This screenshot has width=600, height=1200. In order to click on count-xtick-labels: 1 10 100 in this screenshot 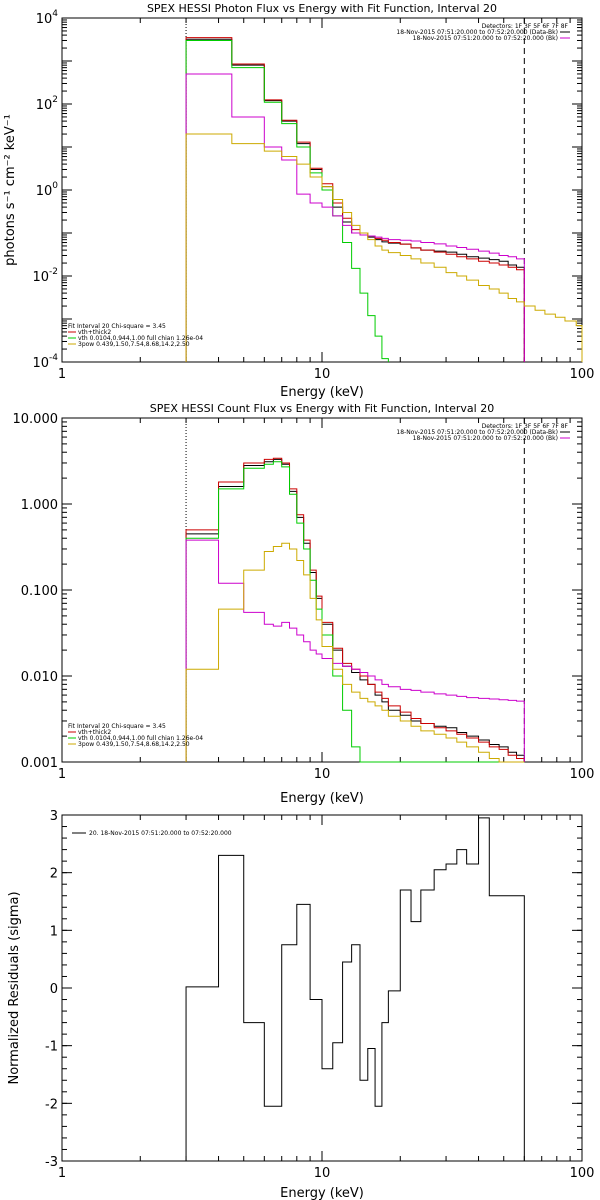, I will do `click(326, 774)`.